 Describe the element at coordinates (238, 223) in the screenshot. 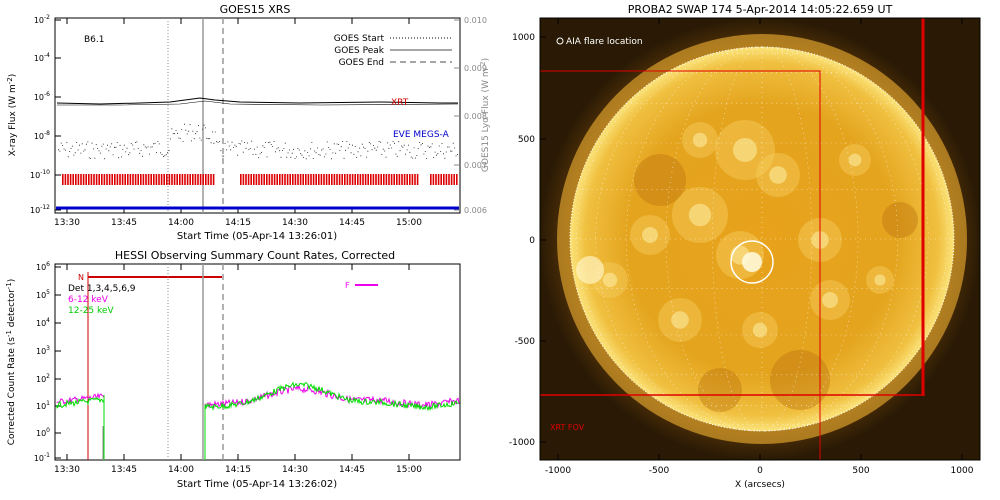

I see `goes-x-tick-label: 14:15` at that location.